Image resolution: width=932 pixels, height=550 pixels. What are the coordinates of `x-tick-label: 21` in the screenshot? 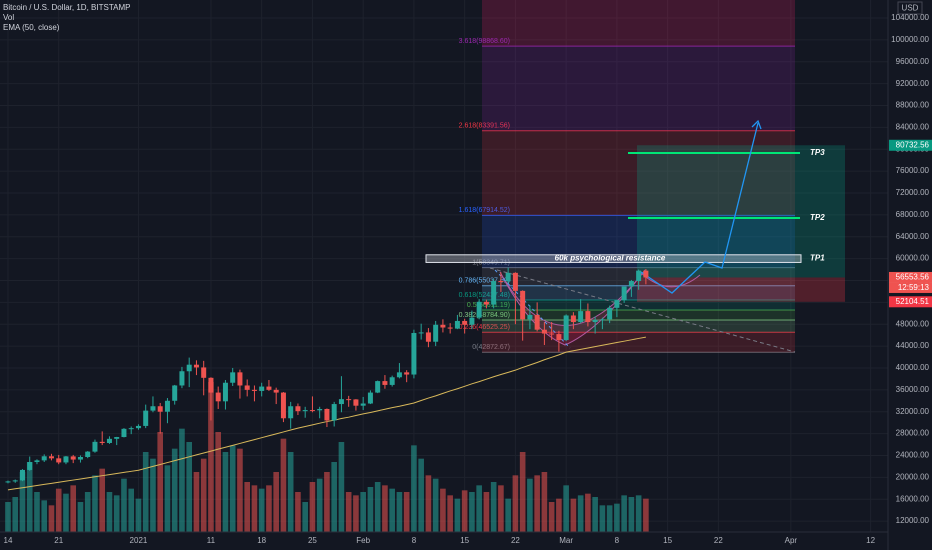 It's located at (58, 540).